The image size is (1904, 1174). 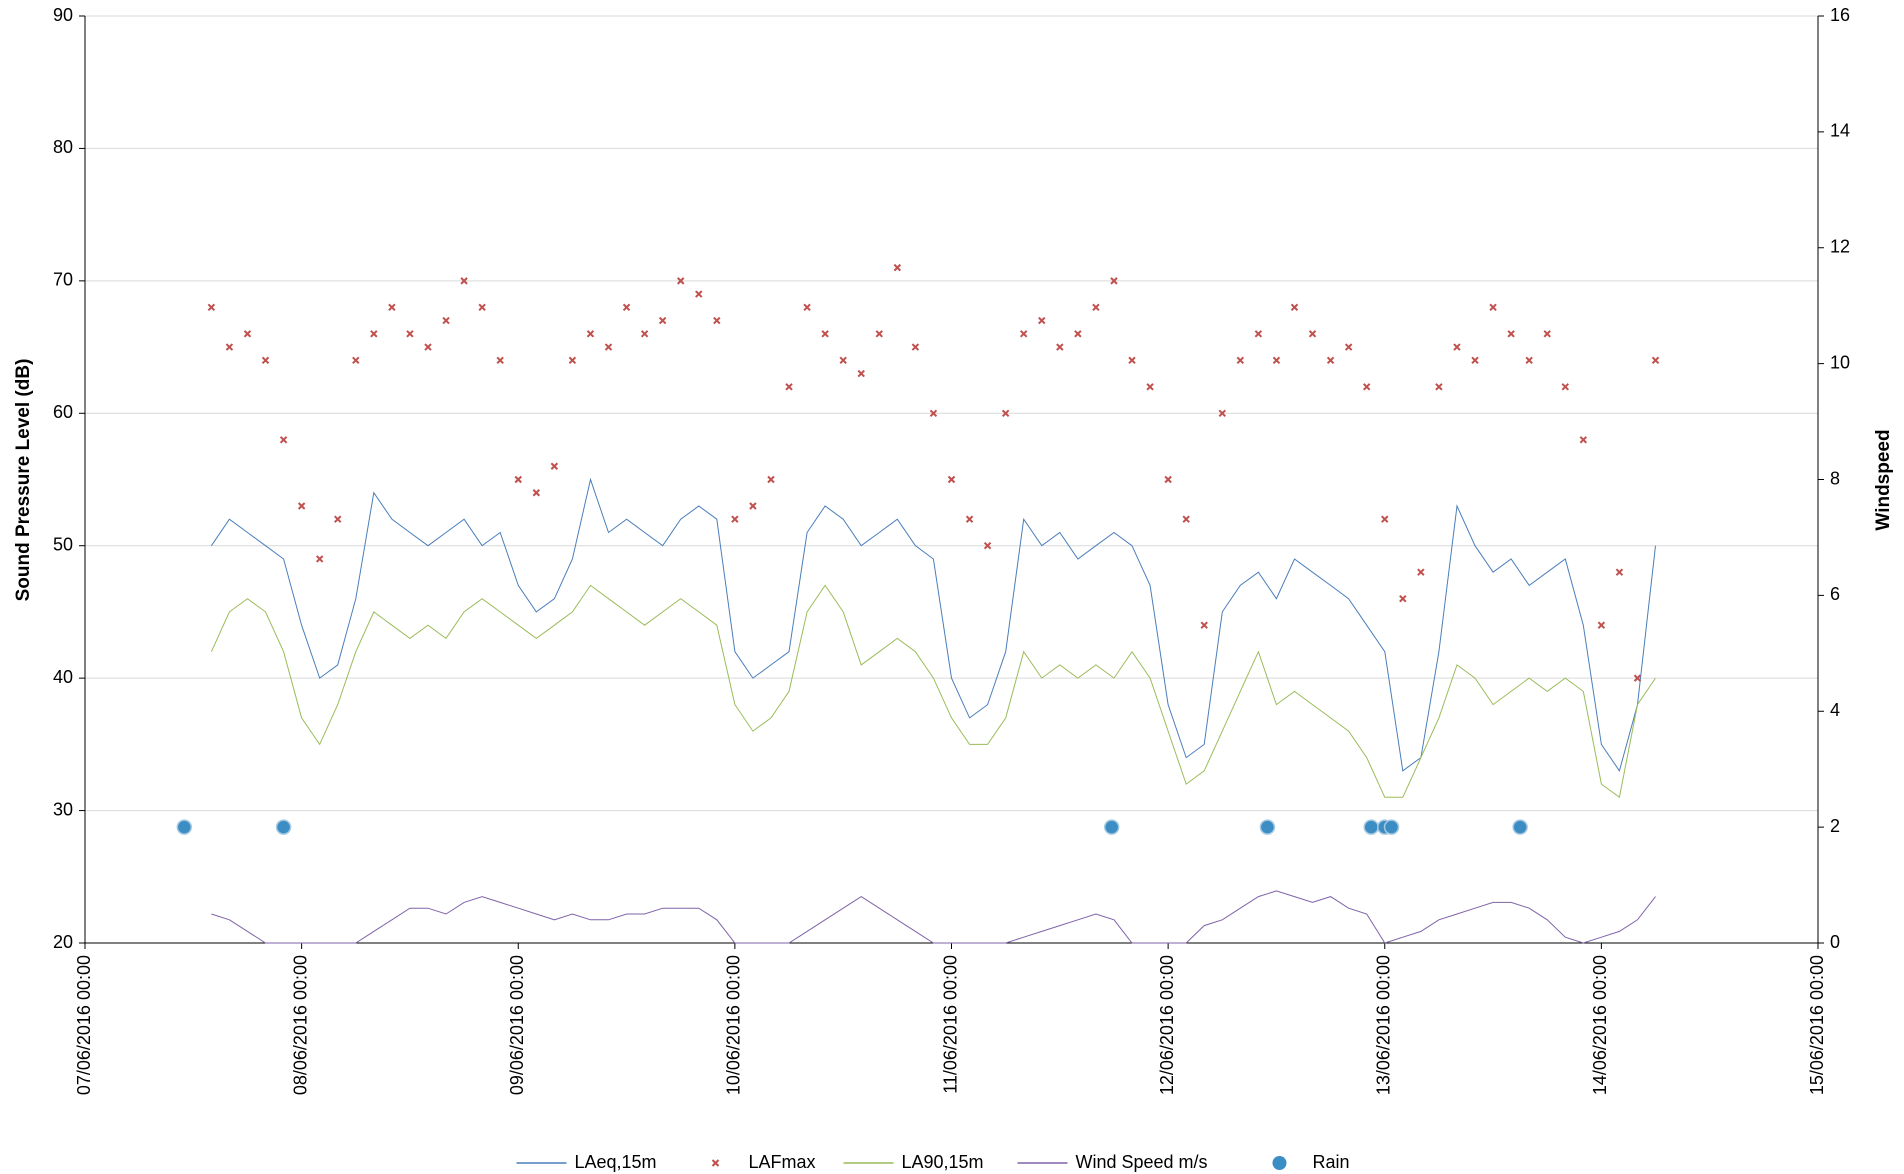 What do you see at coordinates (63, 412) in the screenshot?
I see `y-tick-label: 60` at bounding box center [63, 412].